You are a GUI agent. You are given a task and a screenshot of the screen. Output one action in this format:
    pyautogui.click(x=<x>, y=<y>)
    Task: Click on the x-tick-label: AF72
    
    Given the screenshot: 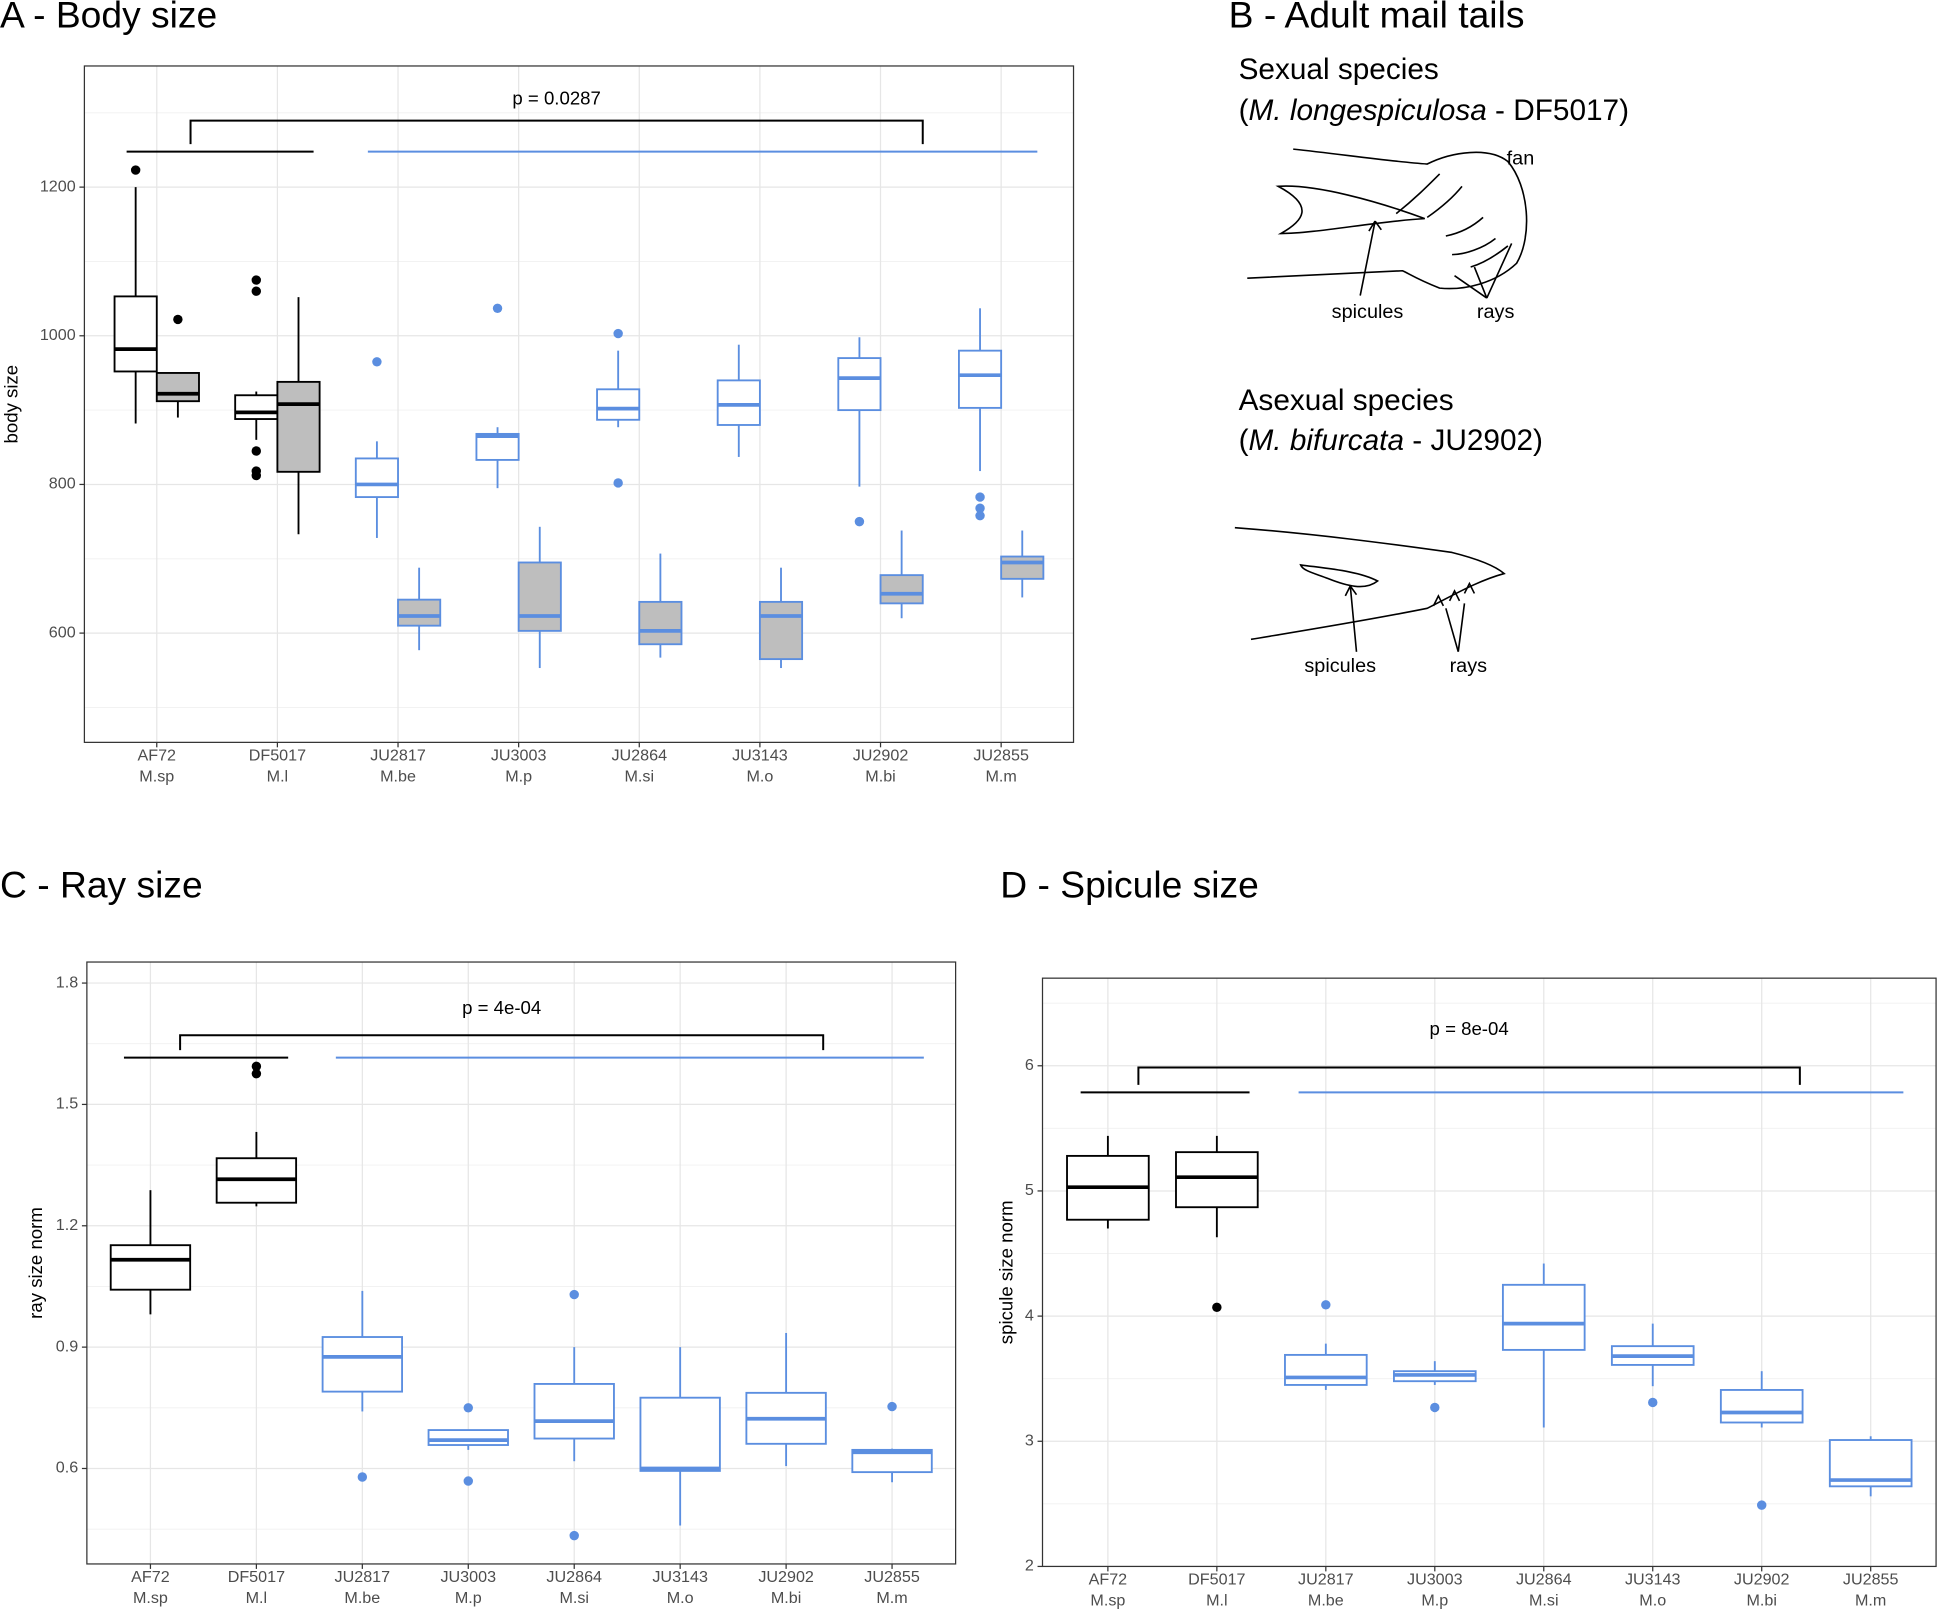 What is the action you would take?
    pyautogui.click(x=156, y=755)
    